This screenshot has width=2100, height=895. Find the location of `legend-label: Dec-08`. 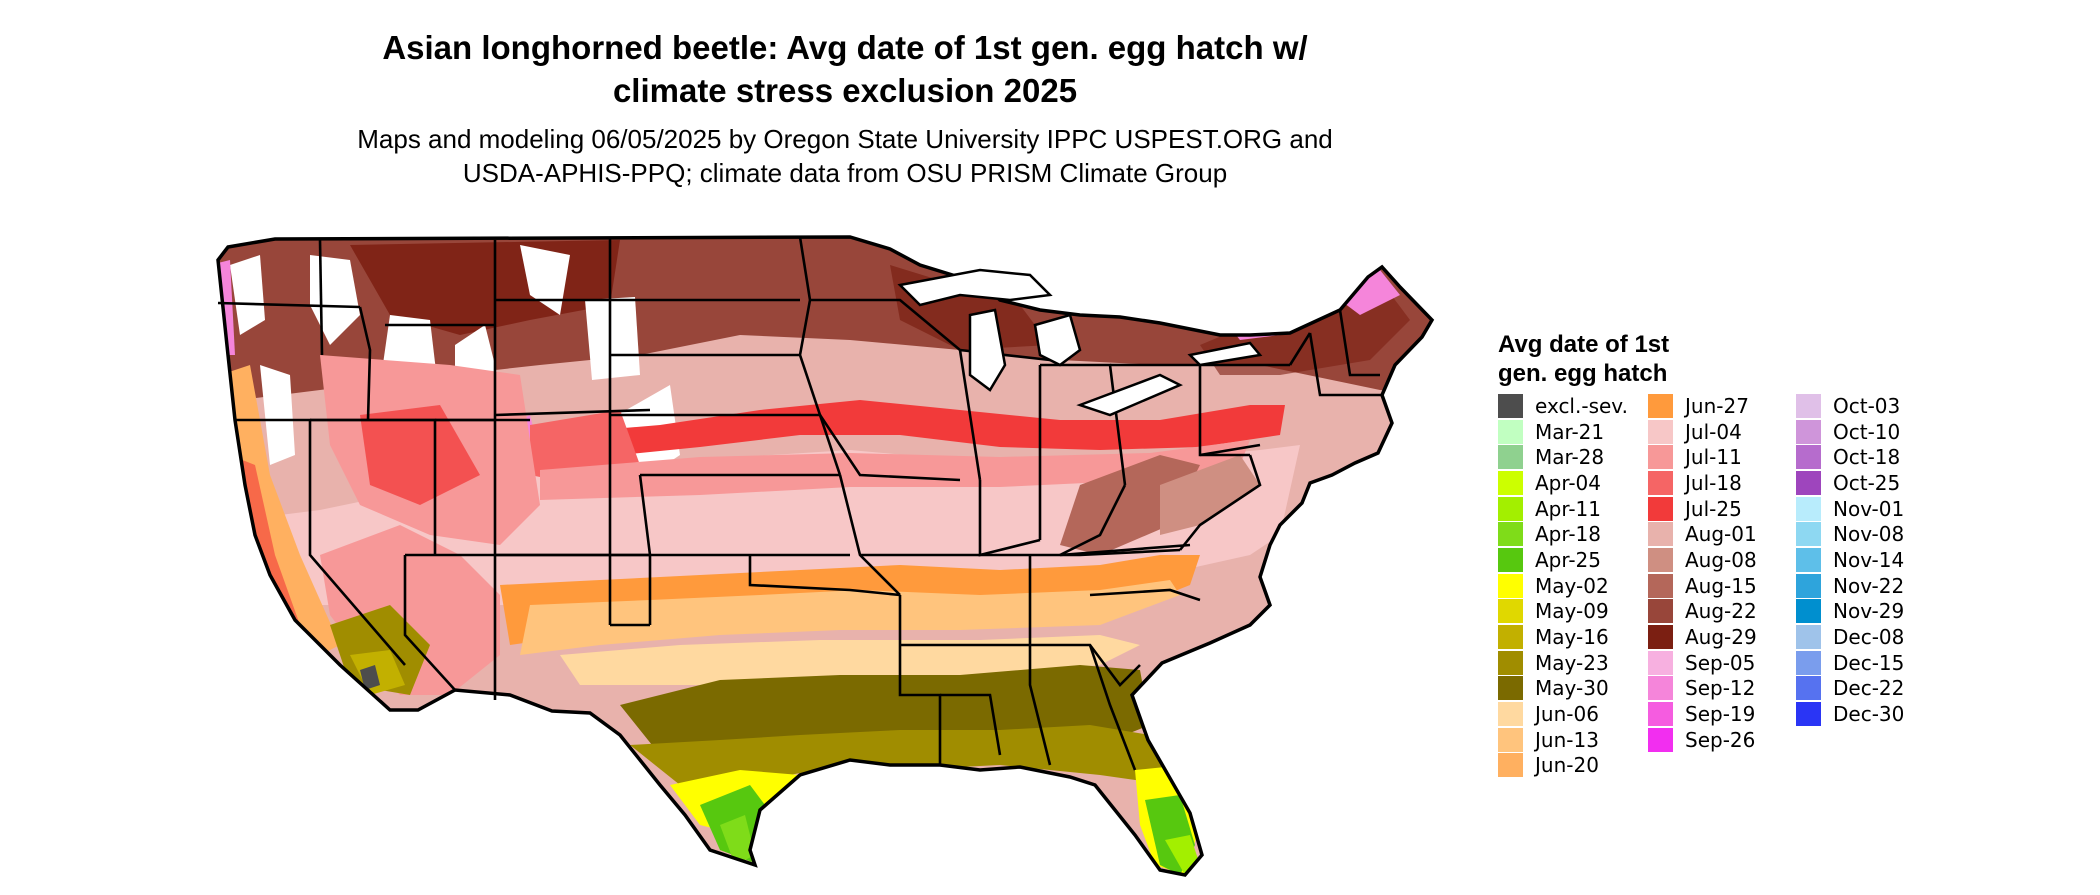

legend-label: Dec-08 is located at coordinates (1869, 637).